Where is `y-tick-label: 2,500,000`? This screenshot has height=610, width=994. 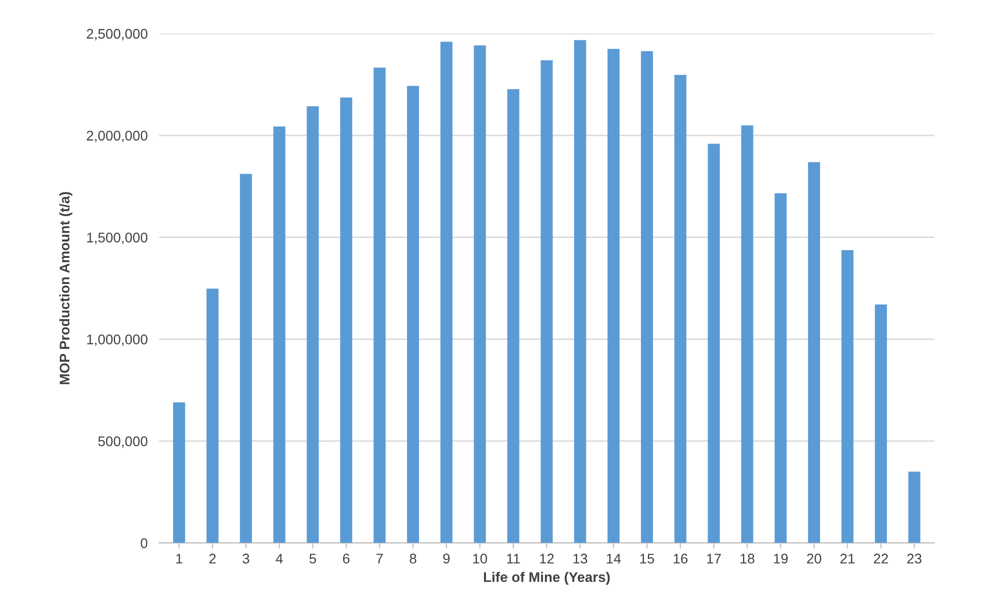
y-tick-label: 2,500,000 is located at coordinates (117, 34).